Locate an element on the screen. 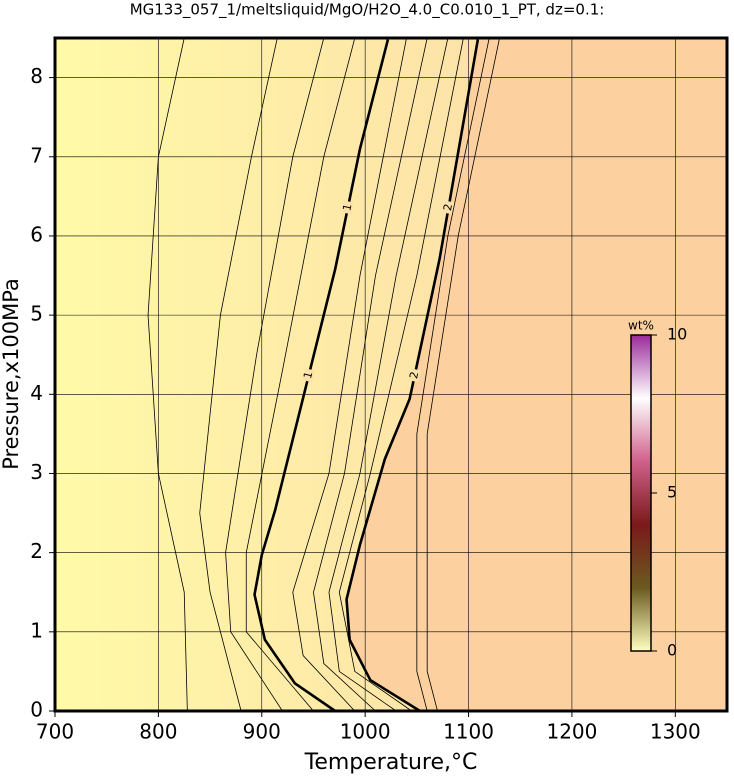 The height and width of the screenshot is (776, 734). y-tick-label: 8 is located at coordinates (36, 76).